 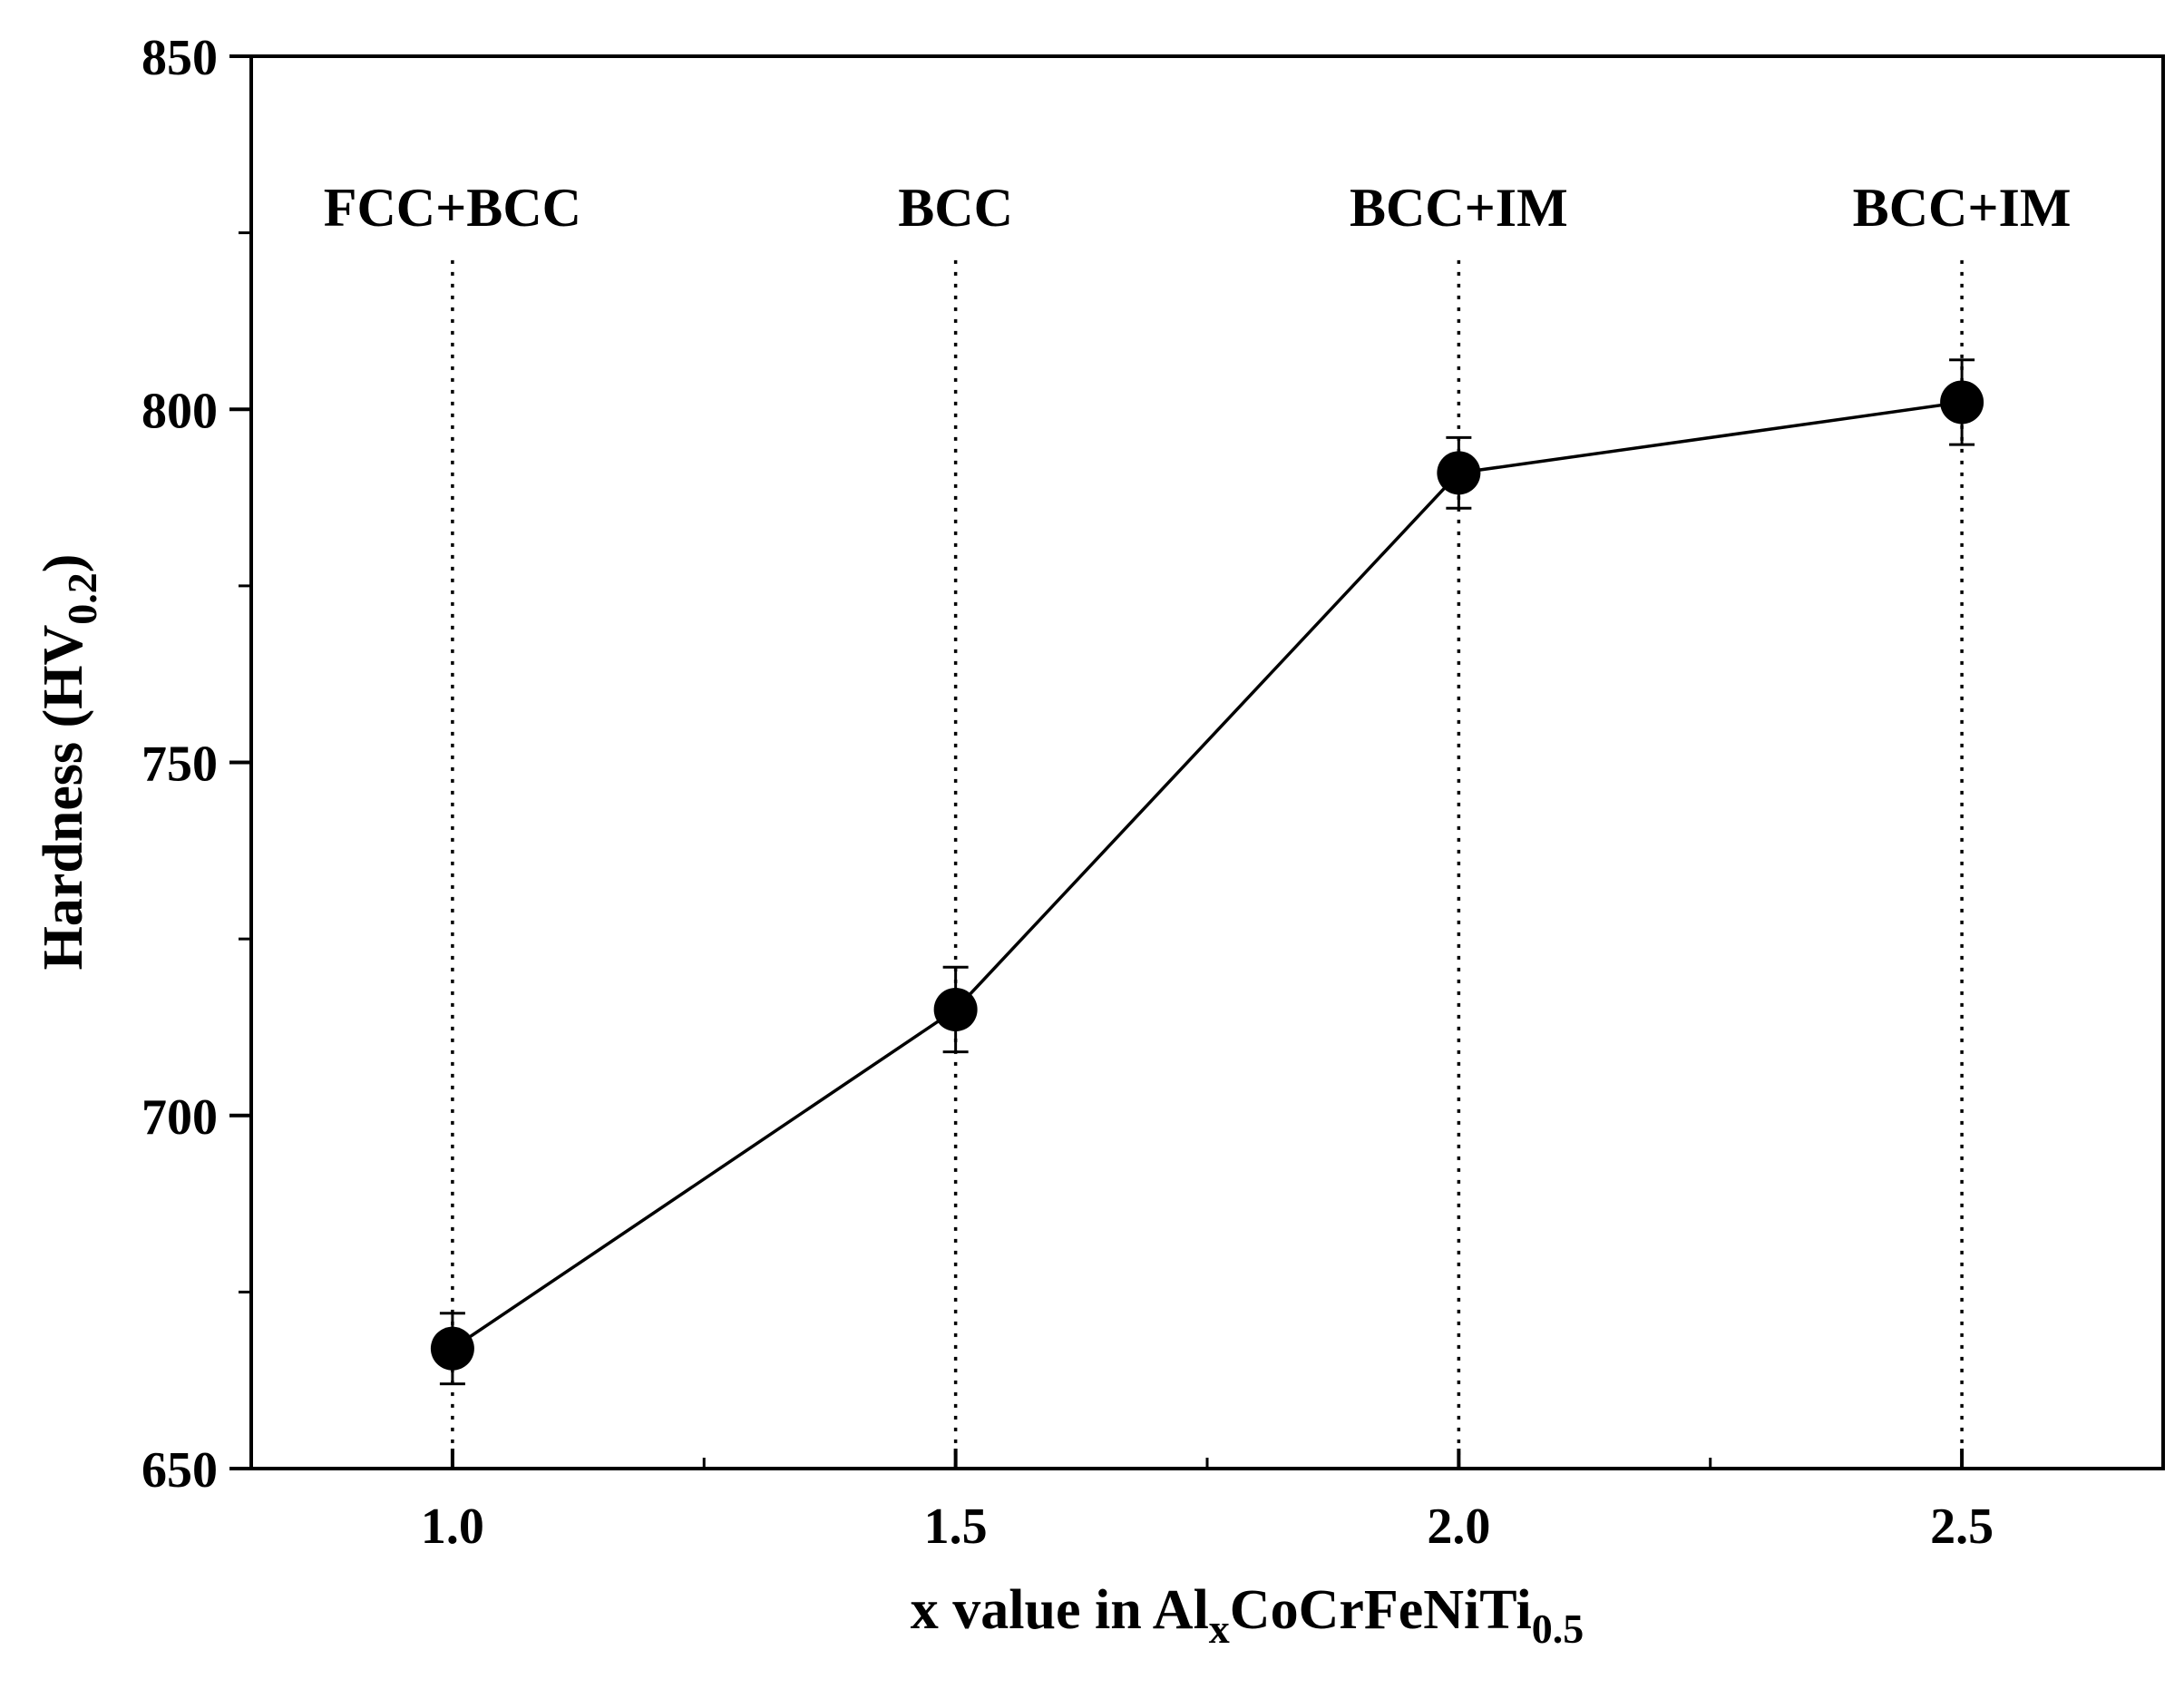 I want to click on y-tick-label: 750, so click(x=179, y=765).